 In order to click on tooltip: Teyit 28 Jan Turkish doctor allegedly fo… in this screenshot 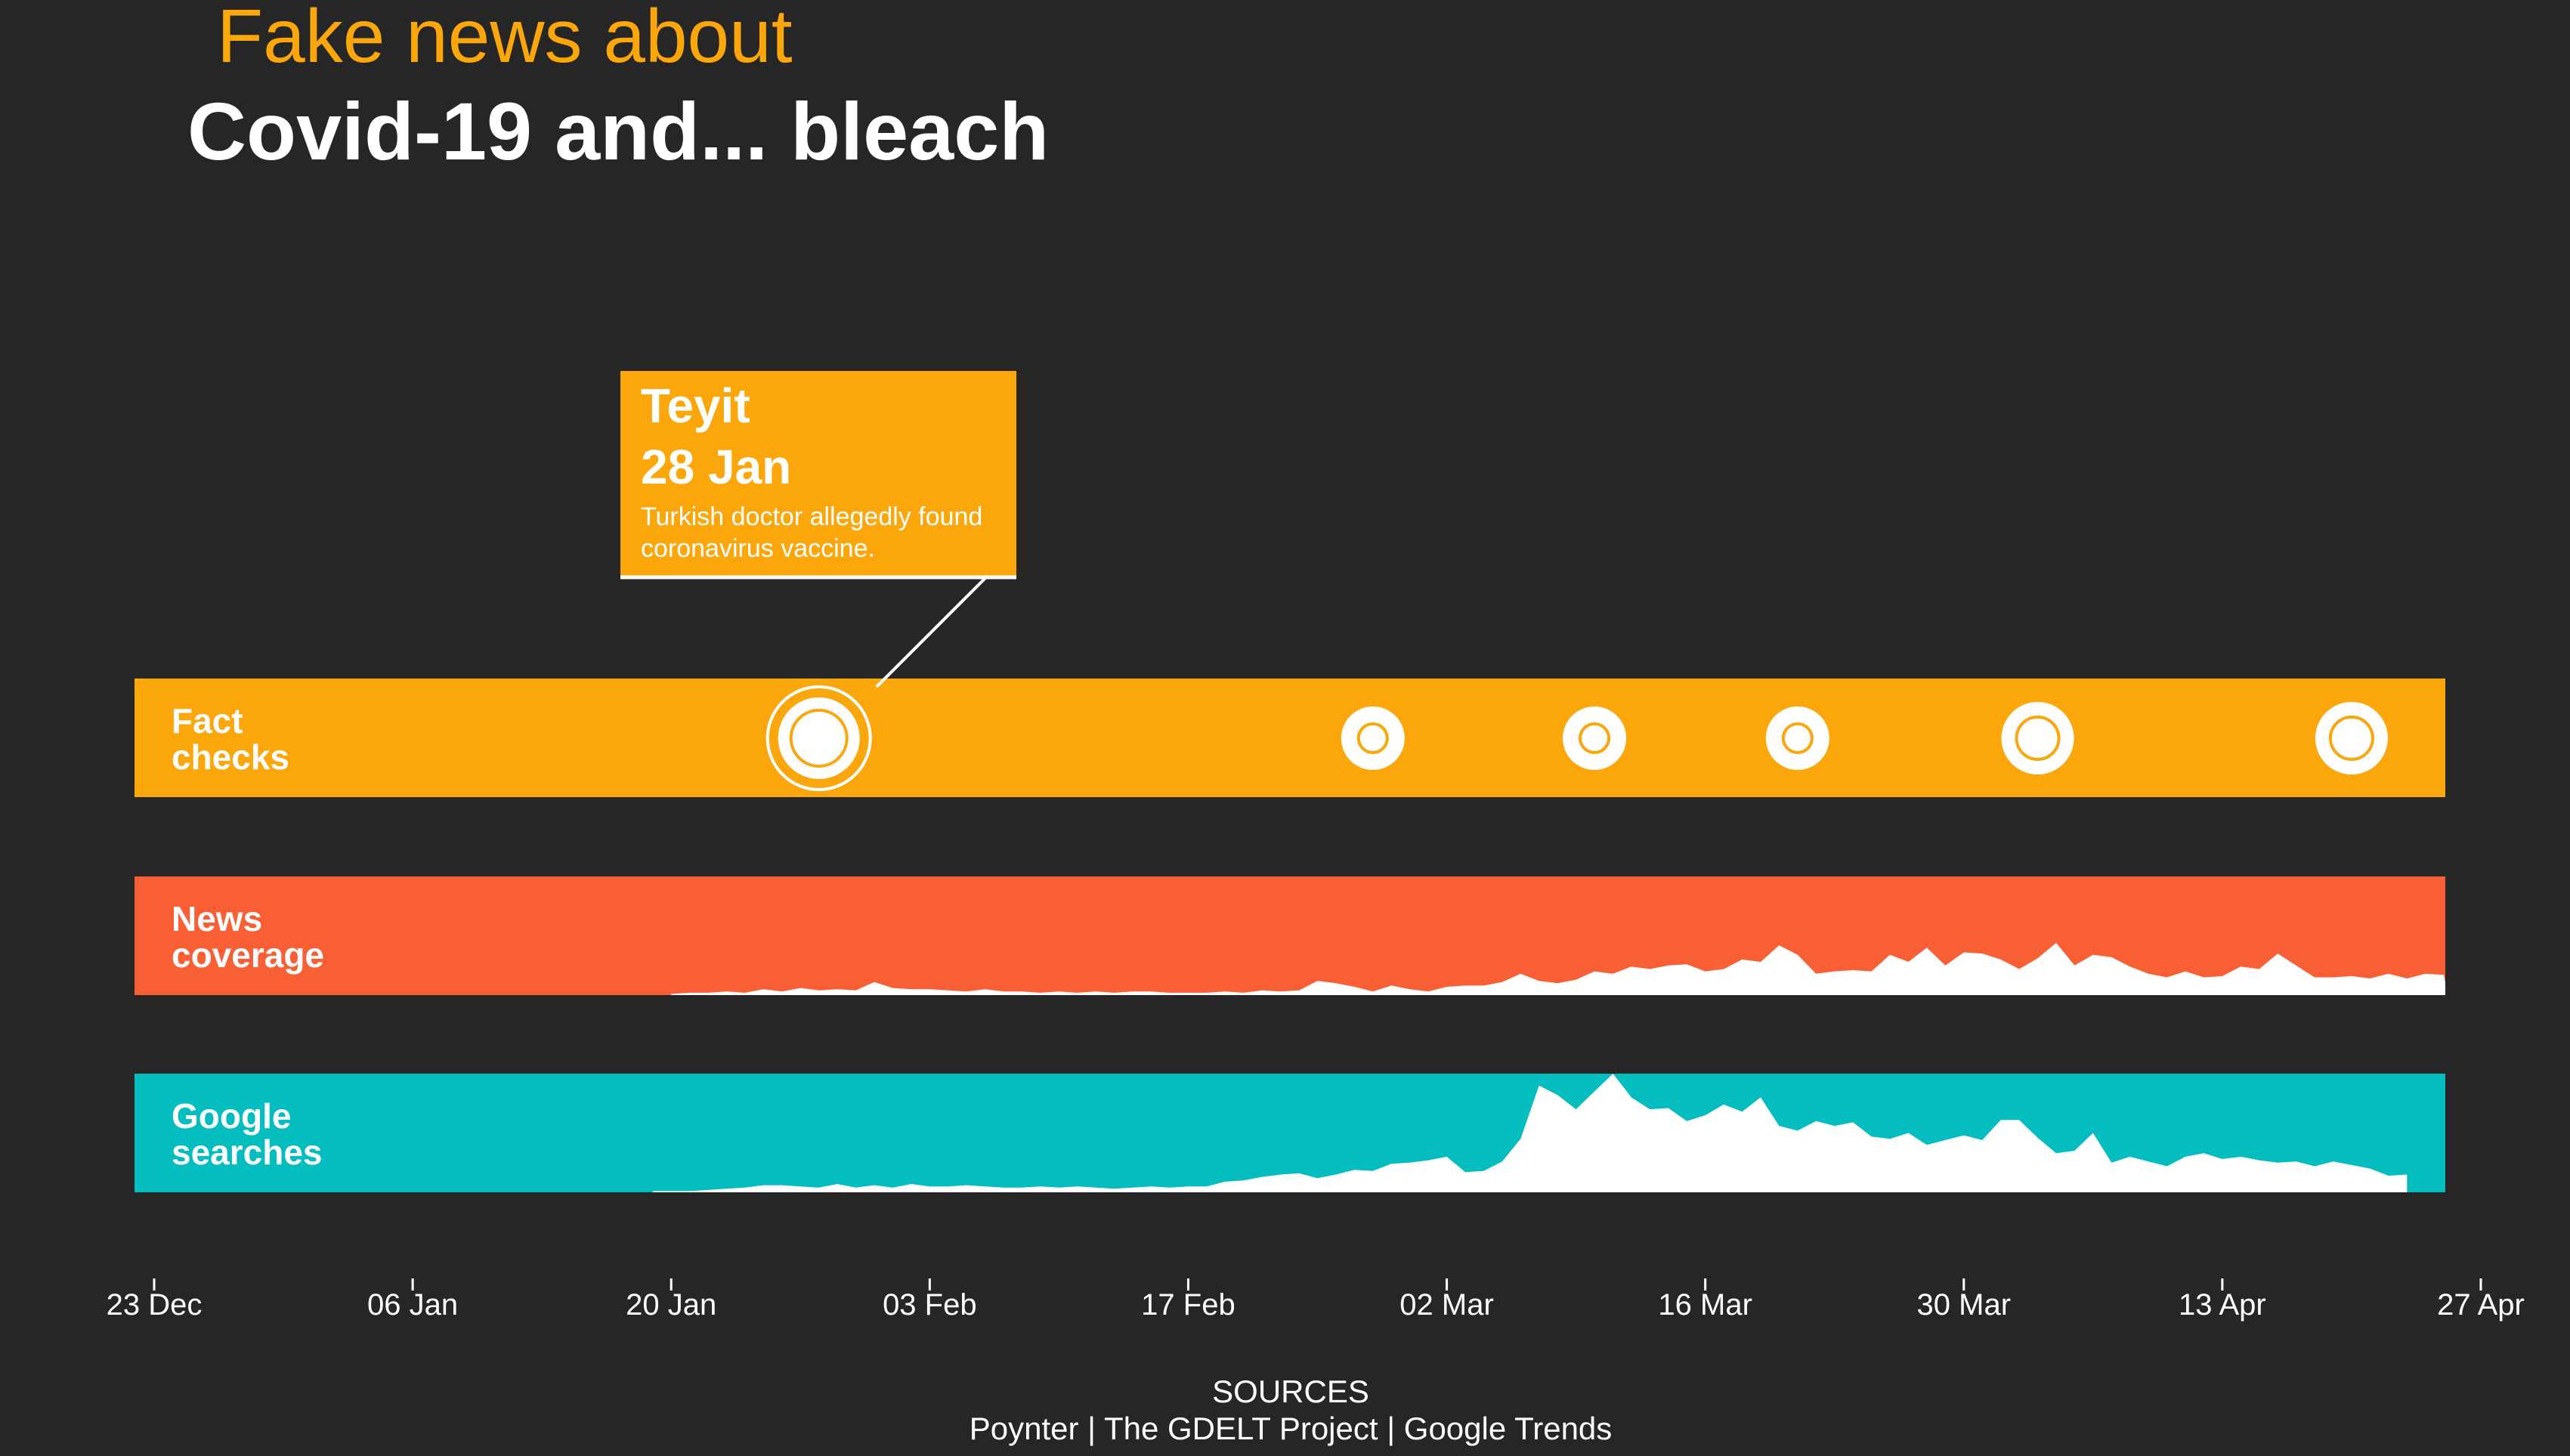, I will do `click(818, 529)`.